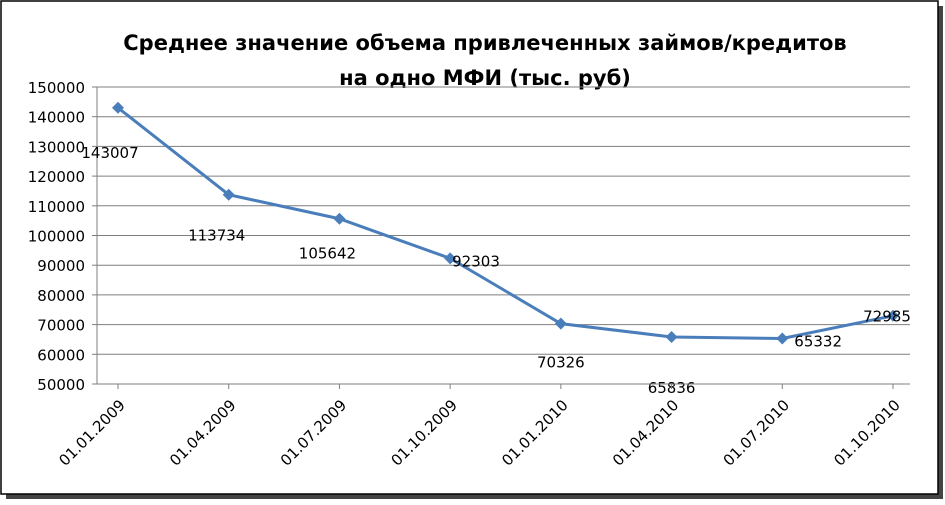 The width and height of the screenshot is (945, 505). I want to click on data-label: 72985, so click(887, 317).